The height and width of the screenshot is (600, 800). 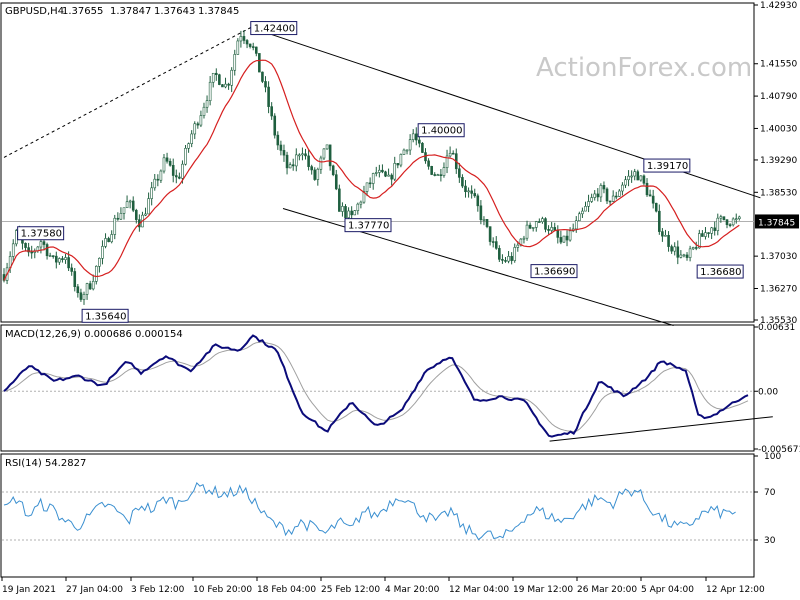 I want to click on rsi-tick-label: 100, so click(x=772, y=457).